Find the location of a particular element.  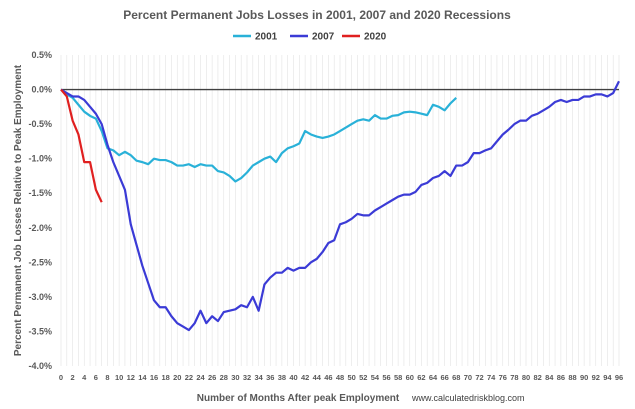

x-tick-label: 32 is located at coordinates (247, 377).